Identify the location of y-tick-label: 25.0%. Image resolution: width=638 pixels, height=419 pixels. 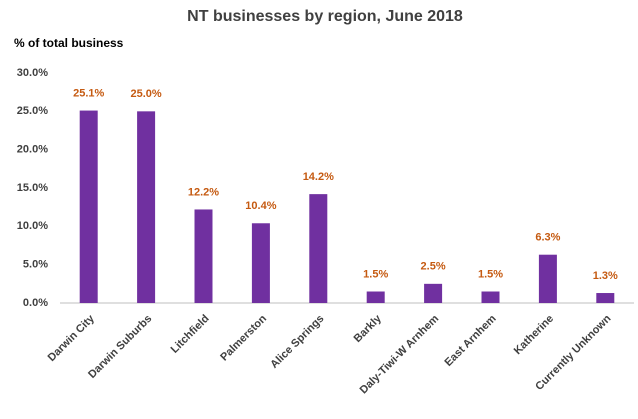
(32, 111).